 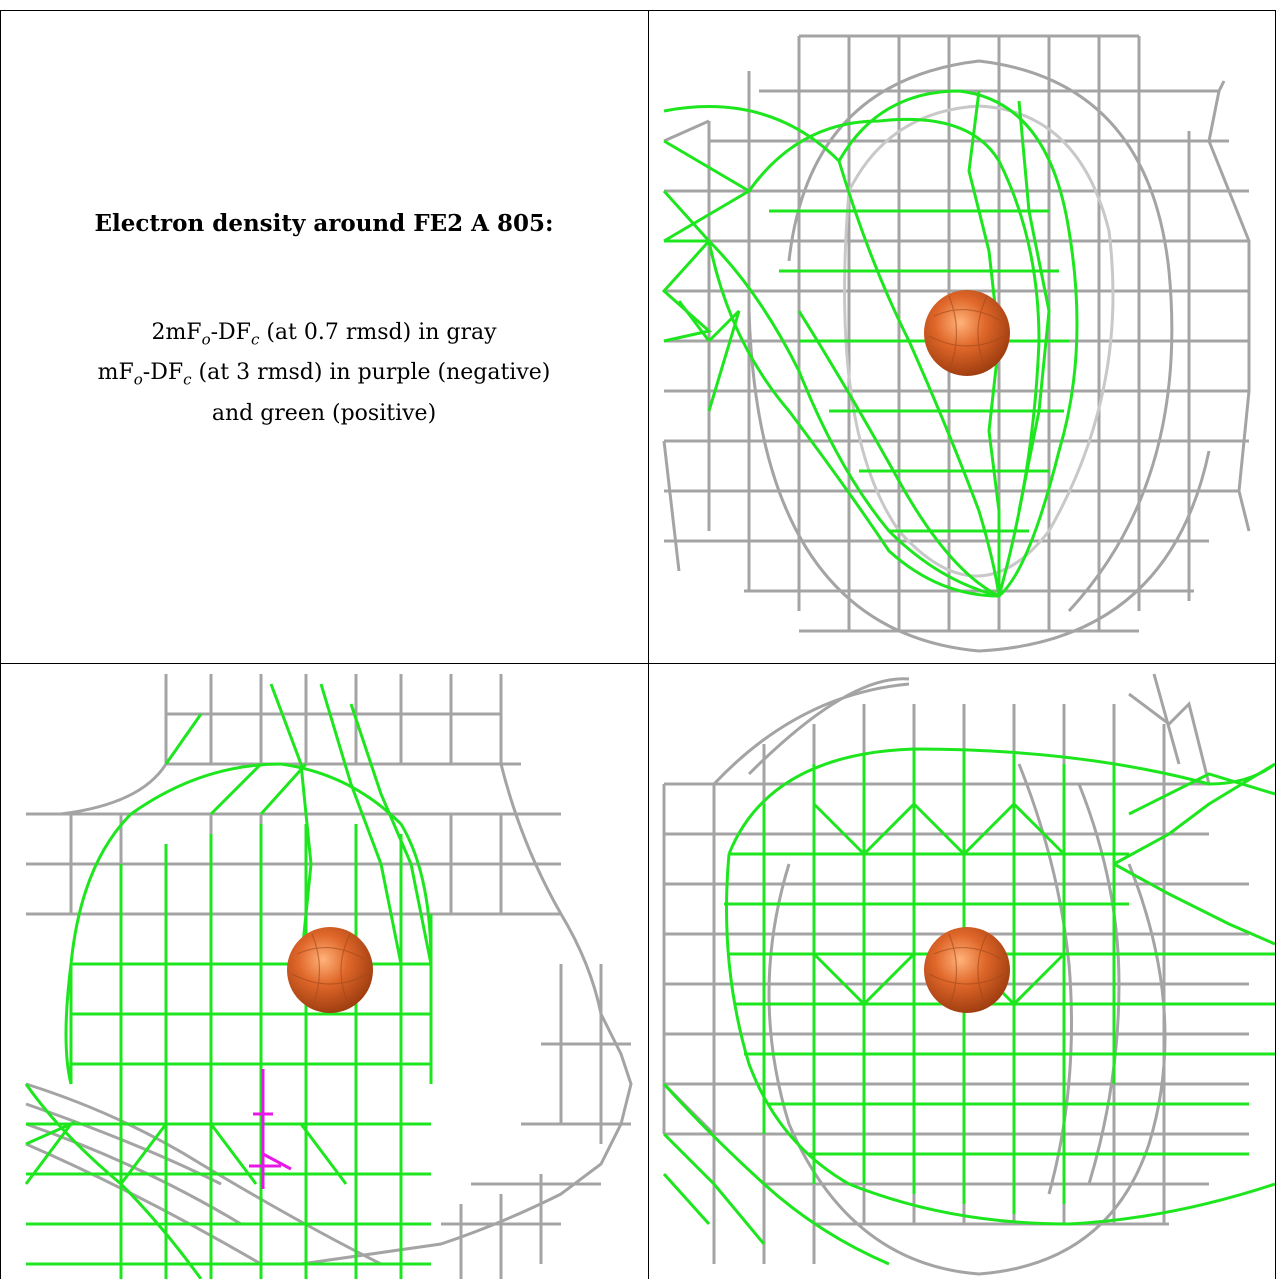 What do you see at coordinates (324, 413) in the screenshot?
I see `legend-line-green: and green (positive)` at bounding box center [324, 413].